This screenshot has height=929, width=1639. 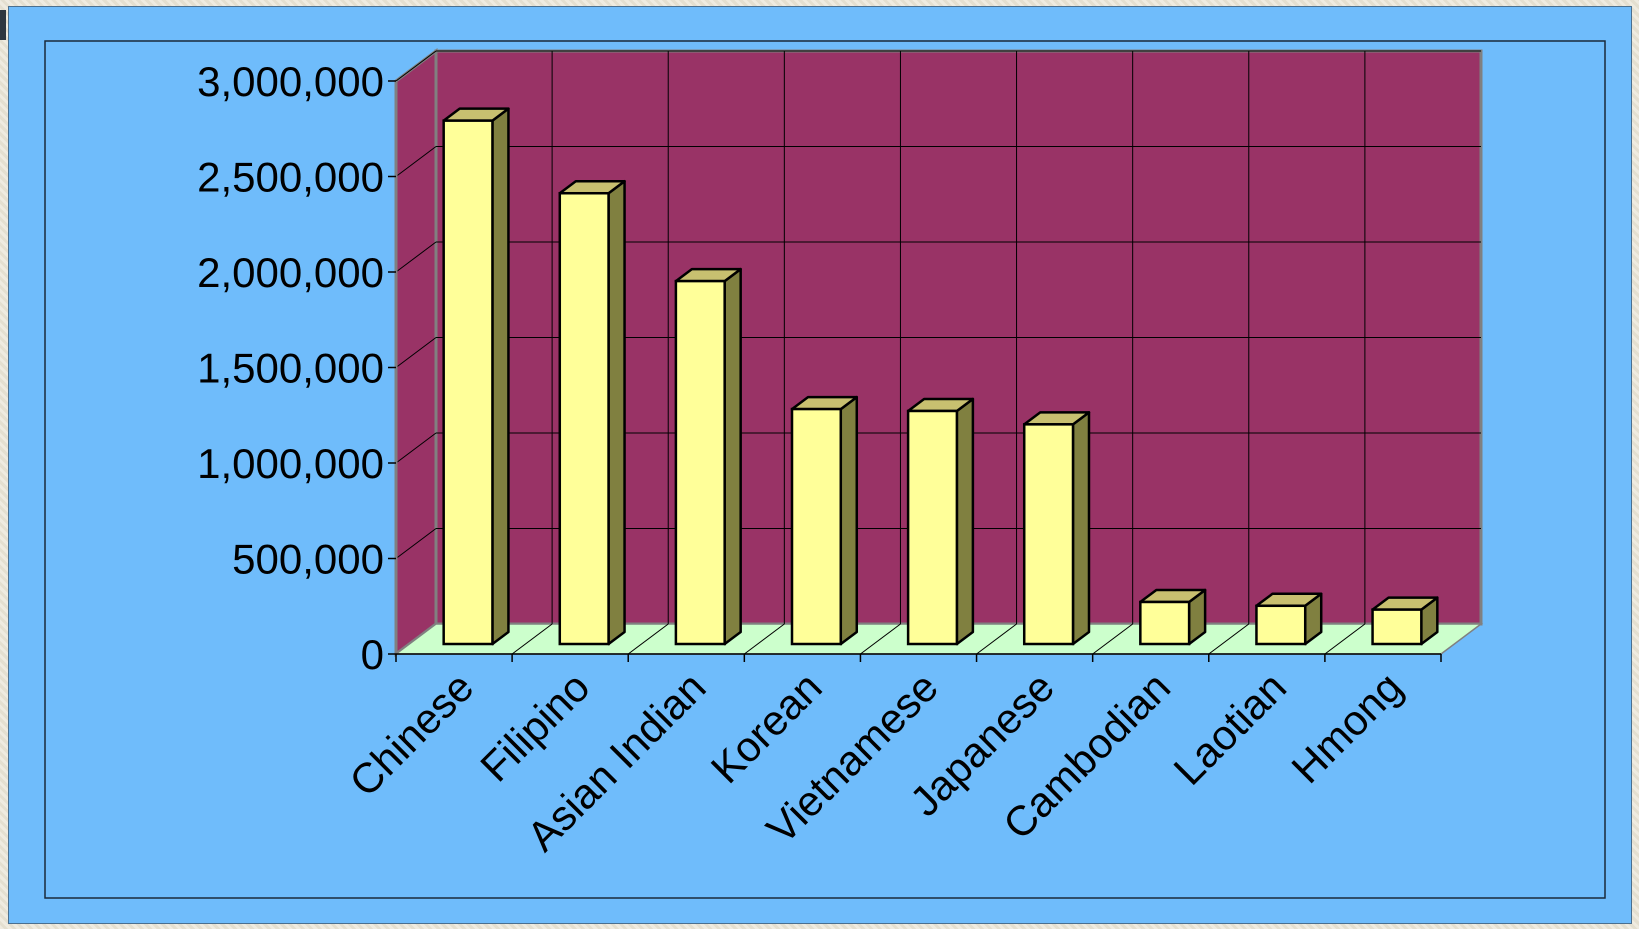 What do you see at coordinates (290, 463) in the screenshot?
I see `y-tick-label: 1,000,000` at bounding box center [290, 463].